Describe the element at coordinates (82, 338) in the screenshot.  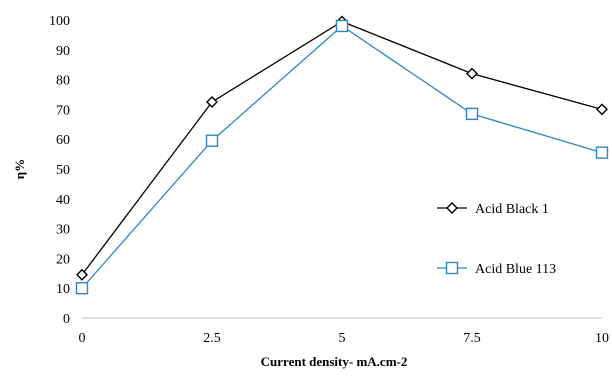
I see `x-tick-label: 0` at that location.